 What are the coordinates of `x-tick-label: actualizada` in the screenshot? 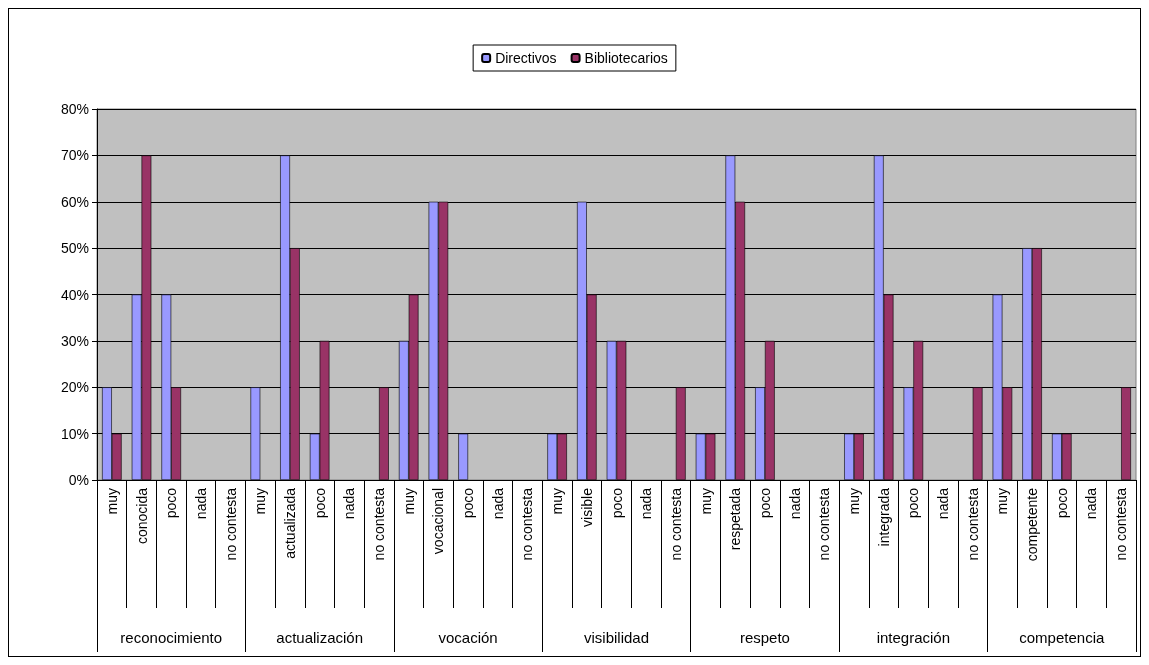 It's located at (289, 523).